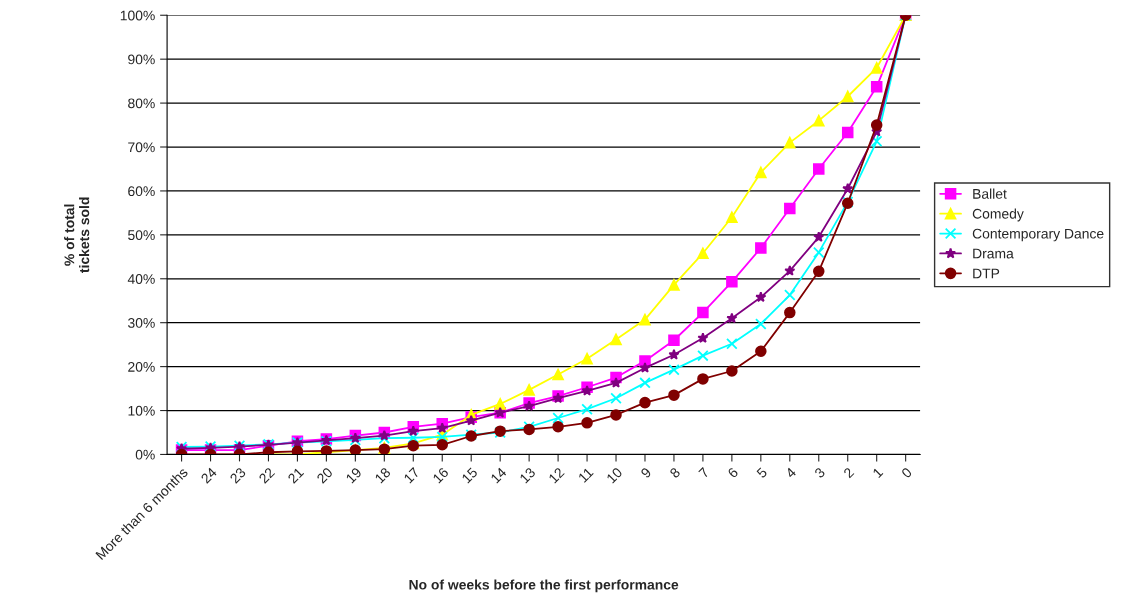 The width and height of the screenshot is (1129, 610). What do you see at coordinates (498, 475) in the screenshot?
I see `x-tick-label: 14` at bounding box center [498, 475].